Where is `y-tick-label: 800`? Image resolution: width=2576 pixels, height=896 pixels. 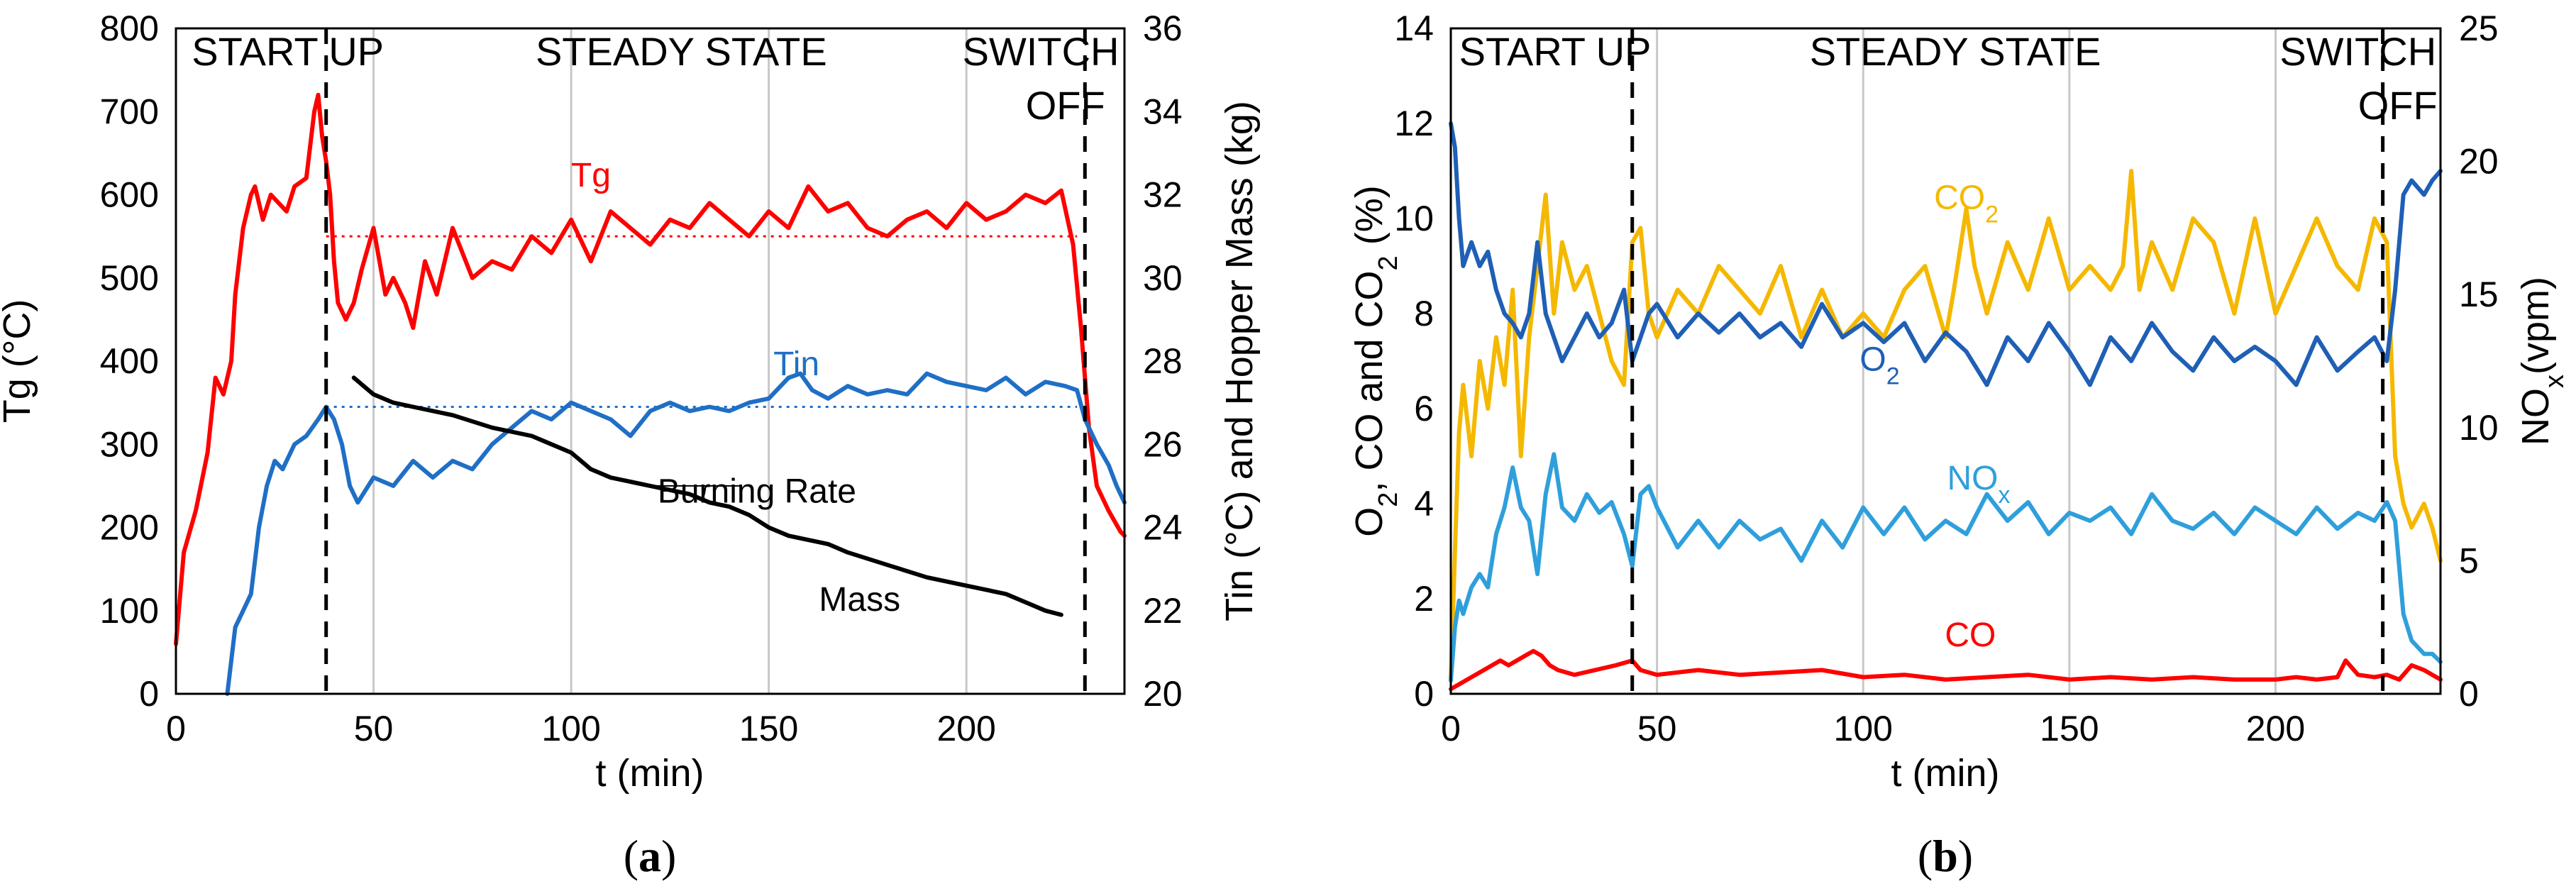
y-tick-label: 800 is located at coordinates (129, 28).